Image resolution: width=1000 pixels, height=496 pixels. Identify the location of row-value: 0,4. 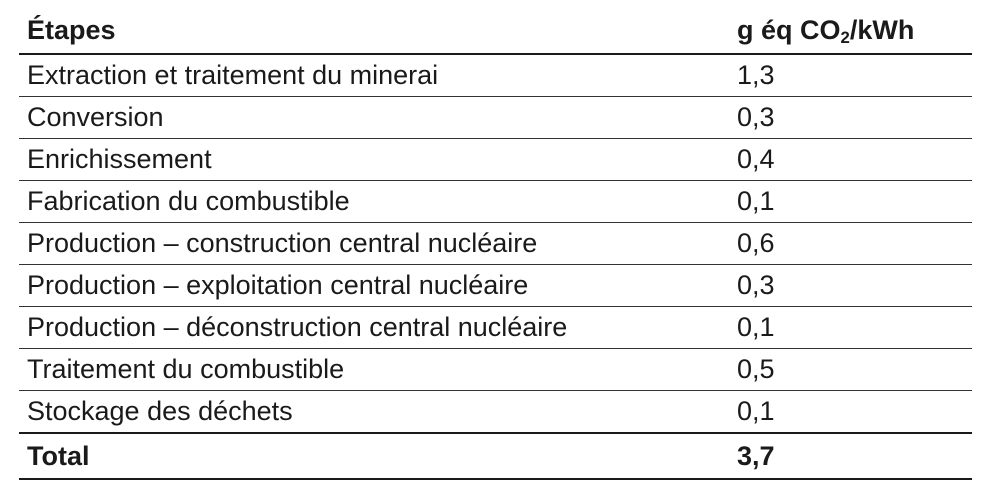
(850, 159).